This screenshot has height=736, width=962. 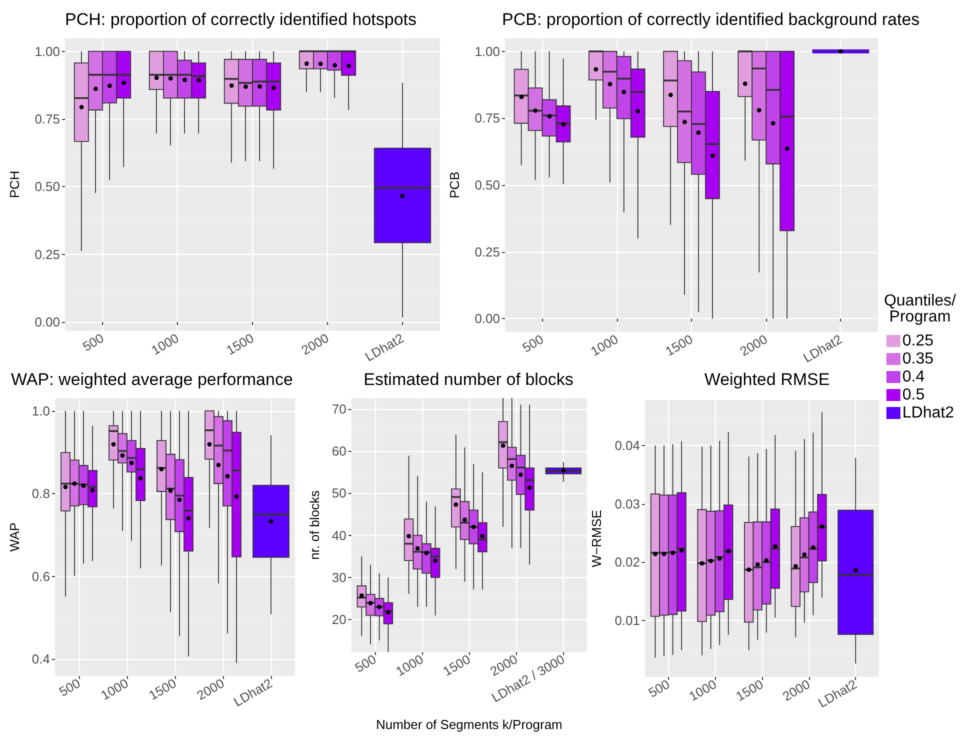 What do you see at coordinates (920, 309) in the screenshot?
I see `legend-title: Quantiles/ Program` at bounding box center [920, 309].